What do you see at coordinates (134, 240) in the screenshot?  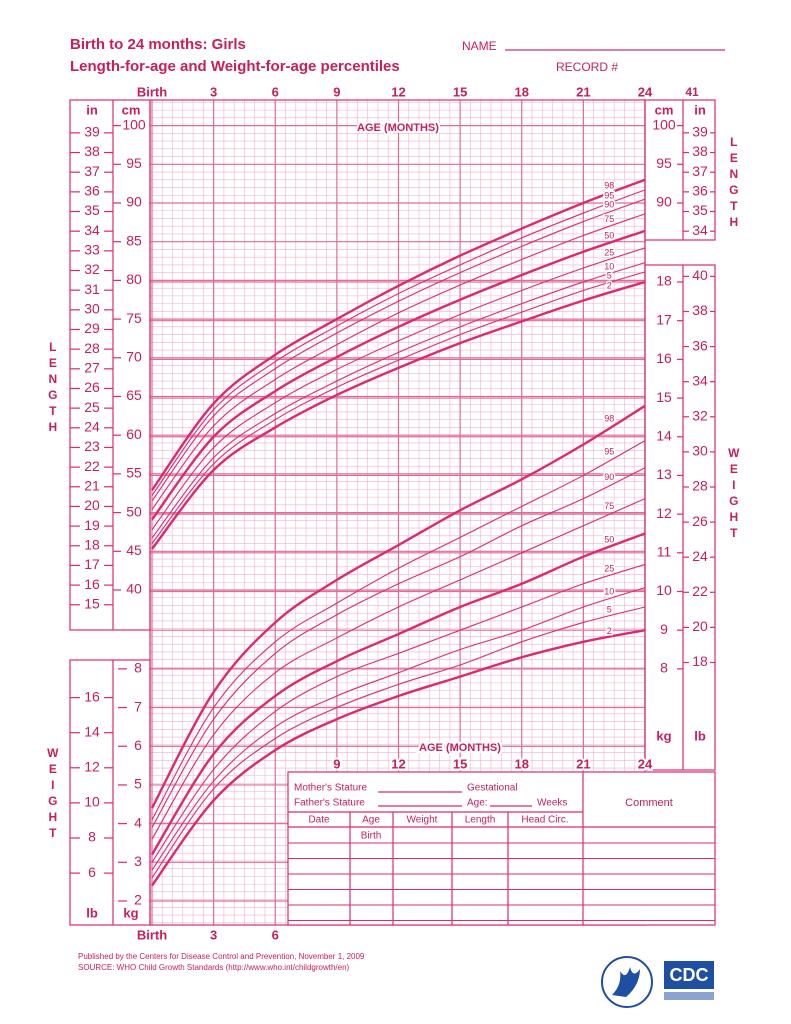 I see `y-tick-label: 85` at bounding box center [134, 240].